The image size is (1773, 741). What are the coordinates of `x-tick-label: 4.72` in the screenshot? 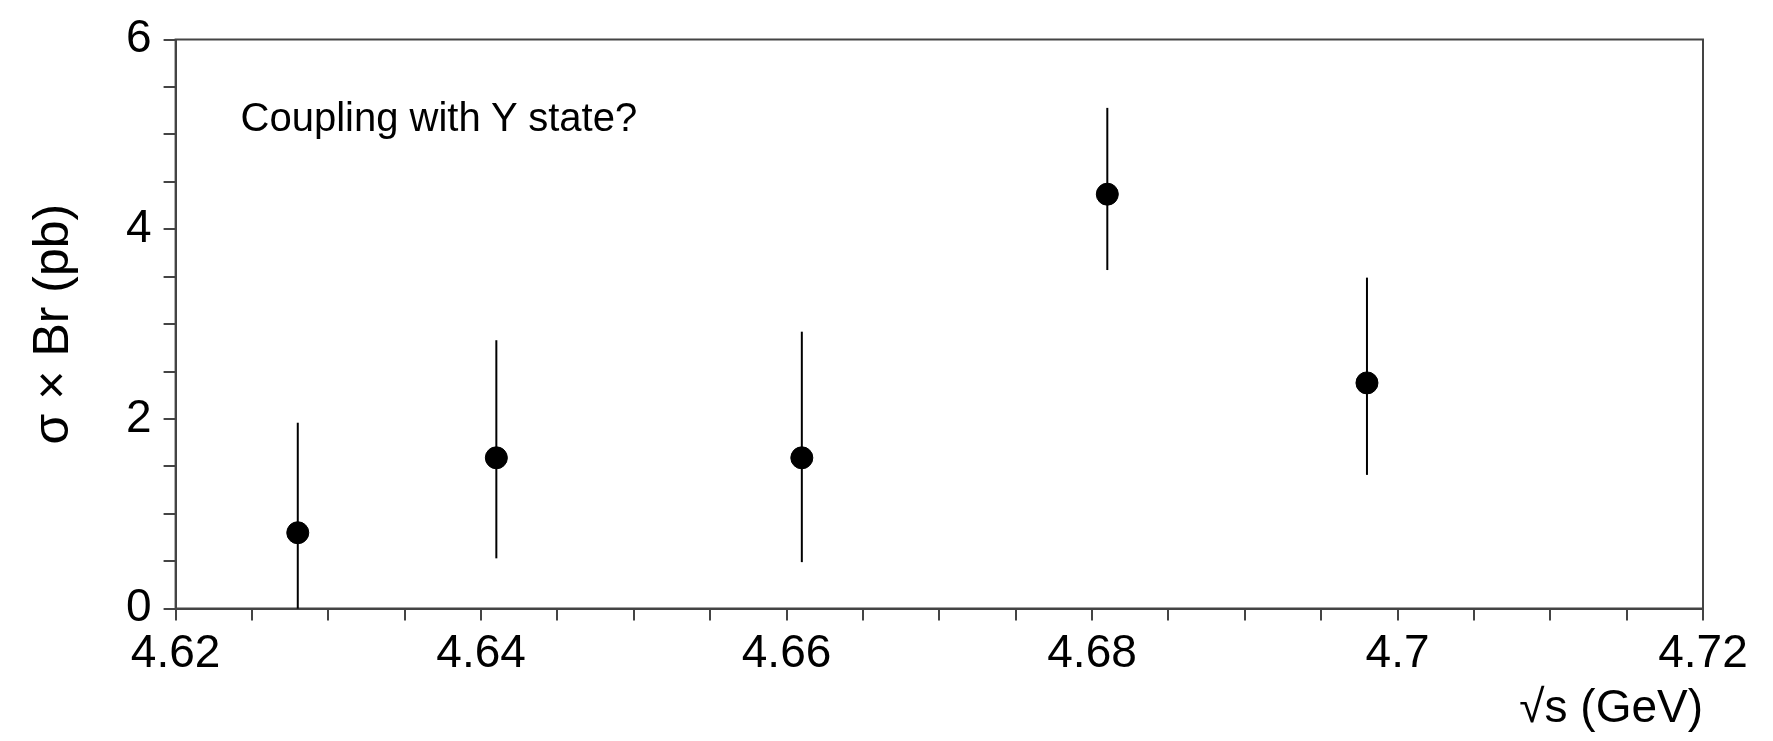 It's located at (1703, 650).